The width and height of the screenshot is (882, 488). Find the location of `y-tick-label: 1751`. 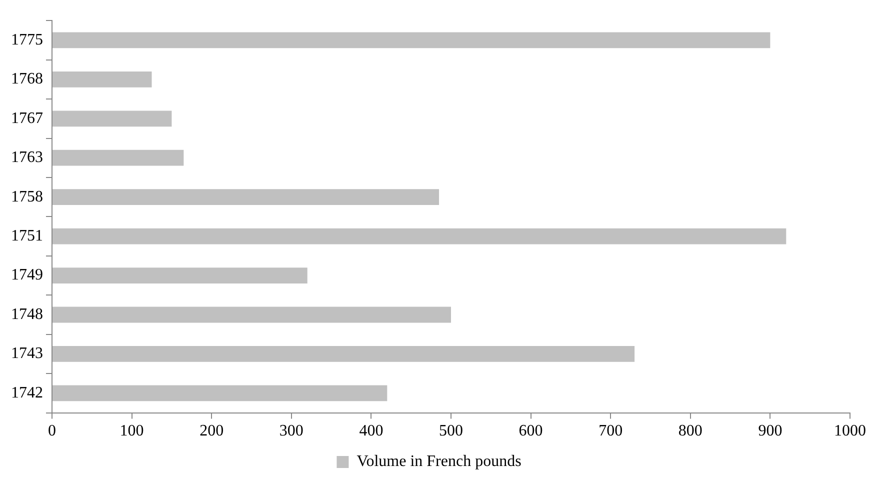

y-tick-label: 1751 is located at coordinates (27, 236).